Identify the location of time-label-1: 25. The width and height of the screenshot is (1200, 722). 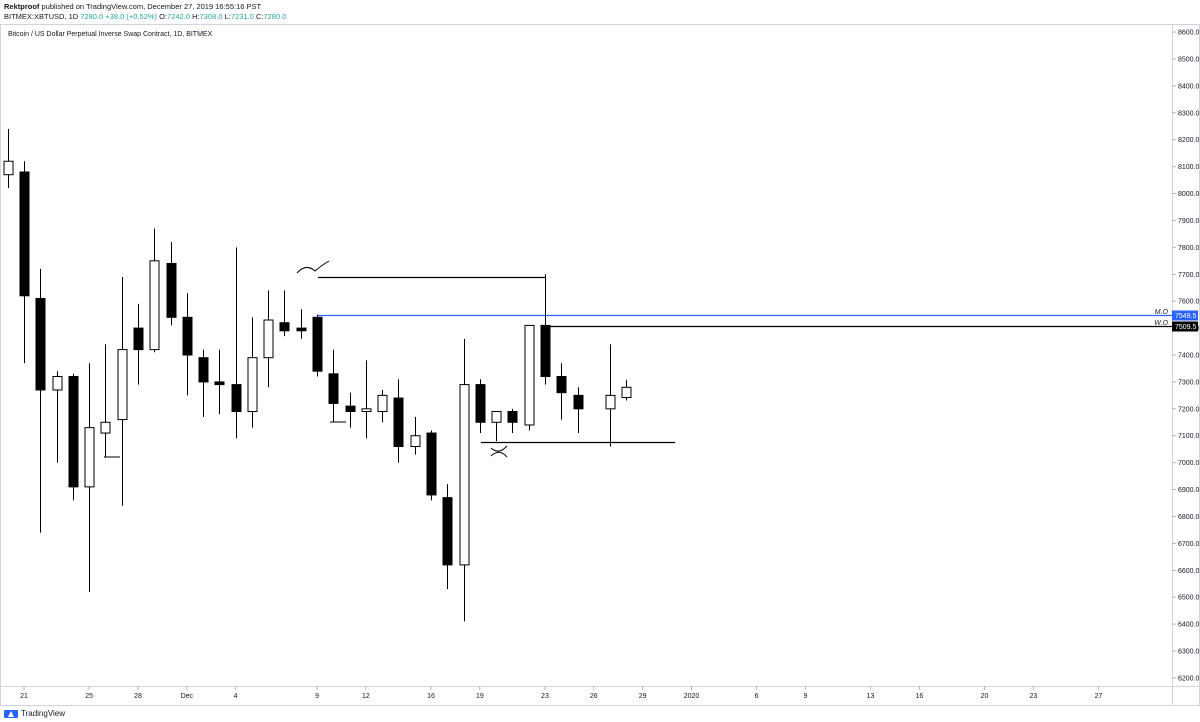
(89, 696).